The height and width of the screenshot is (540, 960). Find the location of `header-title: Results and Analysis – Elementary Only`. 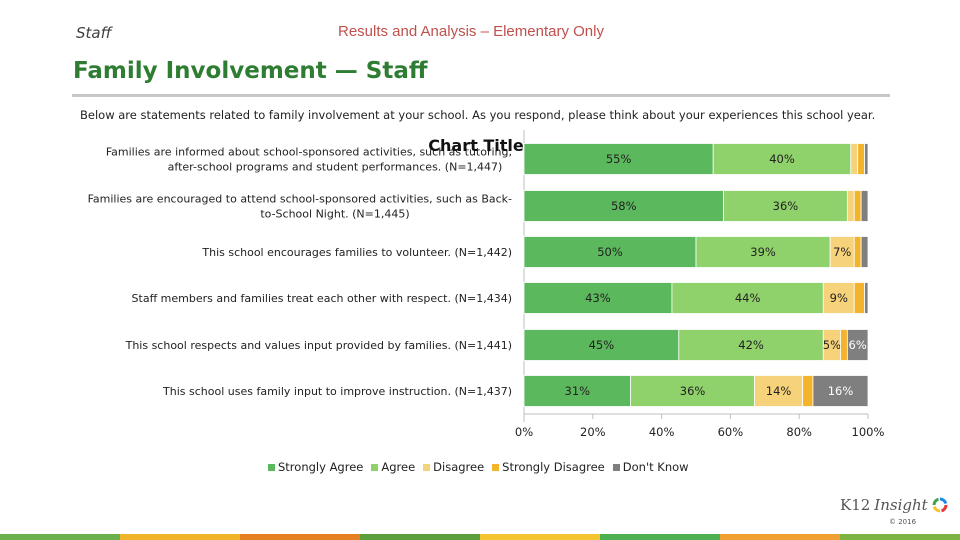

header-title: Results and Analysis – Elementary Only is located at coordinates (471, 31).